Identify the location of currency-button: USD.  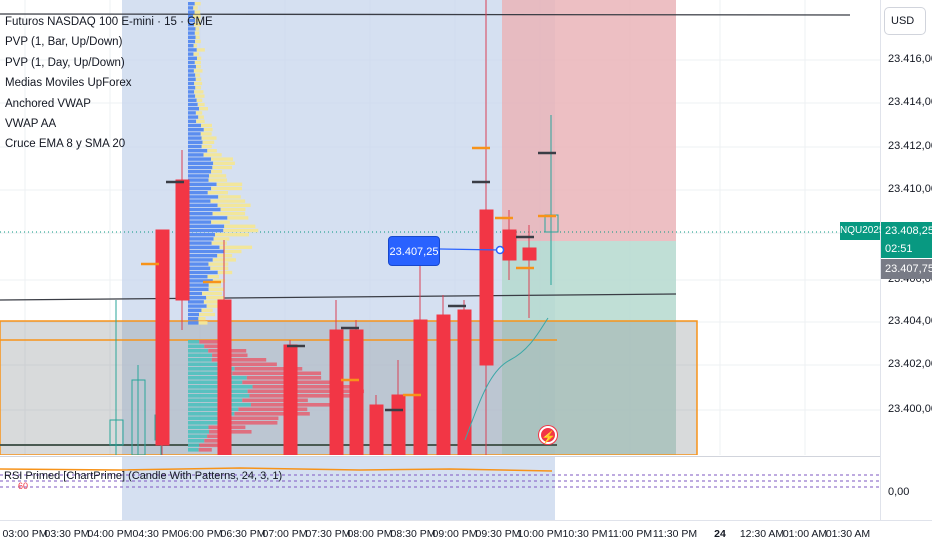
(905, 21).